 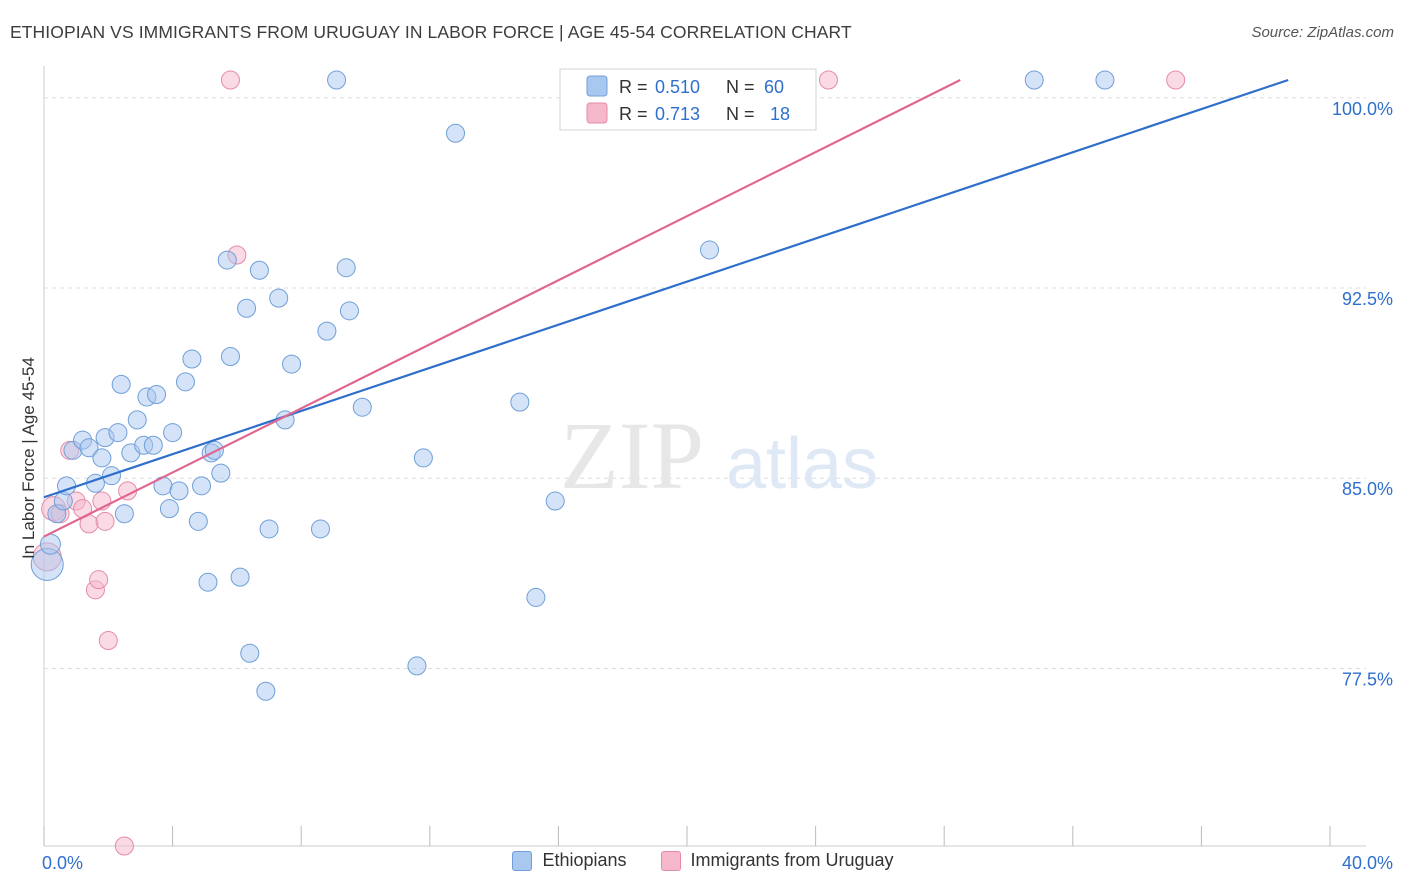 I want to click on legend-r-label-ethiopians: R =, so click(x=633, y=87).